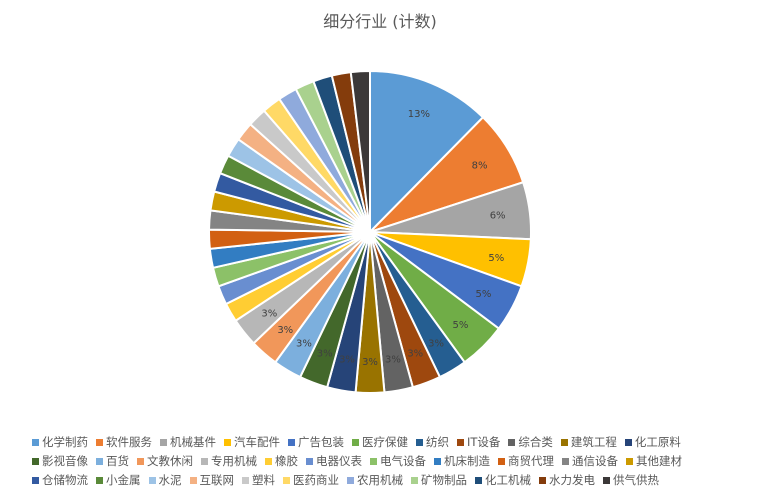  I want to click on legend-item: 专用机械, so click(229, 461).